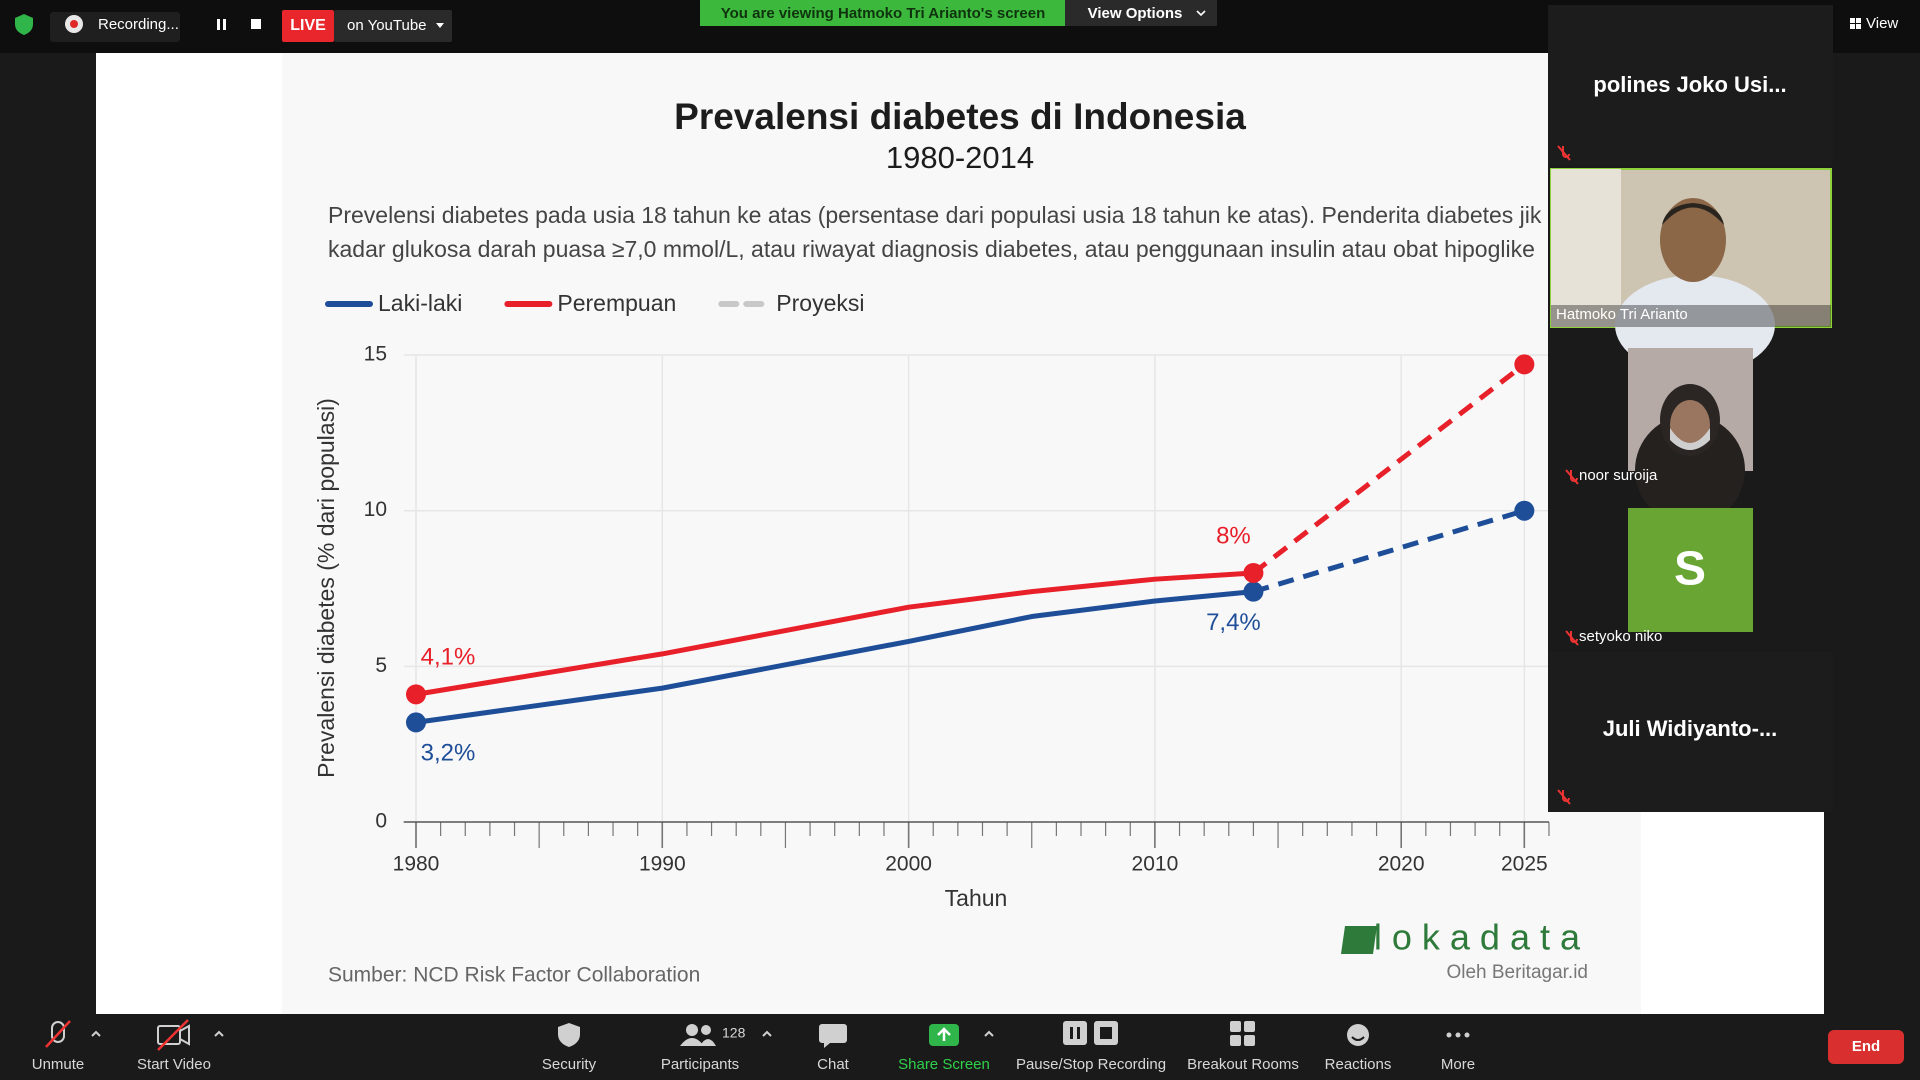 The width and height of the screenshot is (1920, 1080). Describe the element at coordinates (1882, 23) in the screenshot. I see `view-button: View` at that location.